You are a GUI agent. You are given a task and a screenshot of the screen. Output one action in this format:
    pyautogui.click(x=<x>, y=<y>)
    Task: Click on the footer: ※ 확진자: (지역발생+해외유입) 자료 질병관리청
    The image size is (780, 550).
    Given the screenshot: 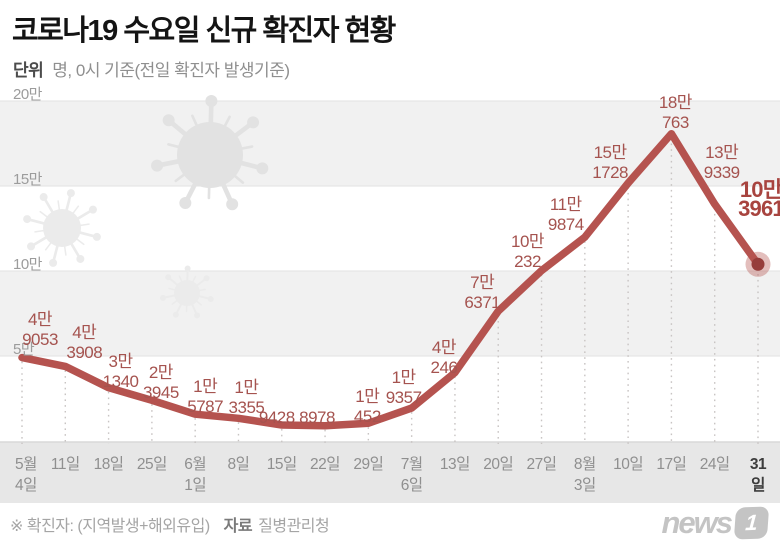 What is the action you would take?
    pyautogui.click(x=170, y=524)
    